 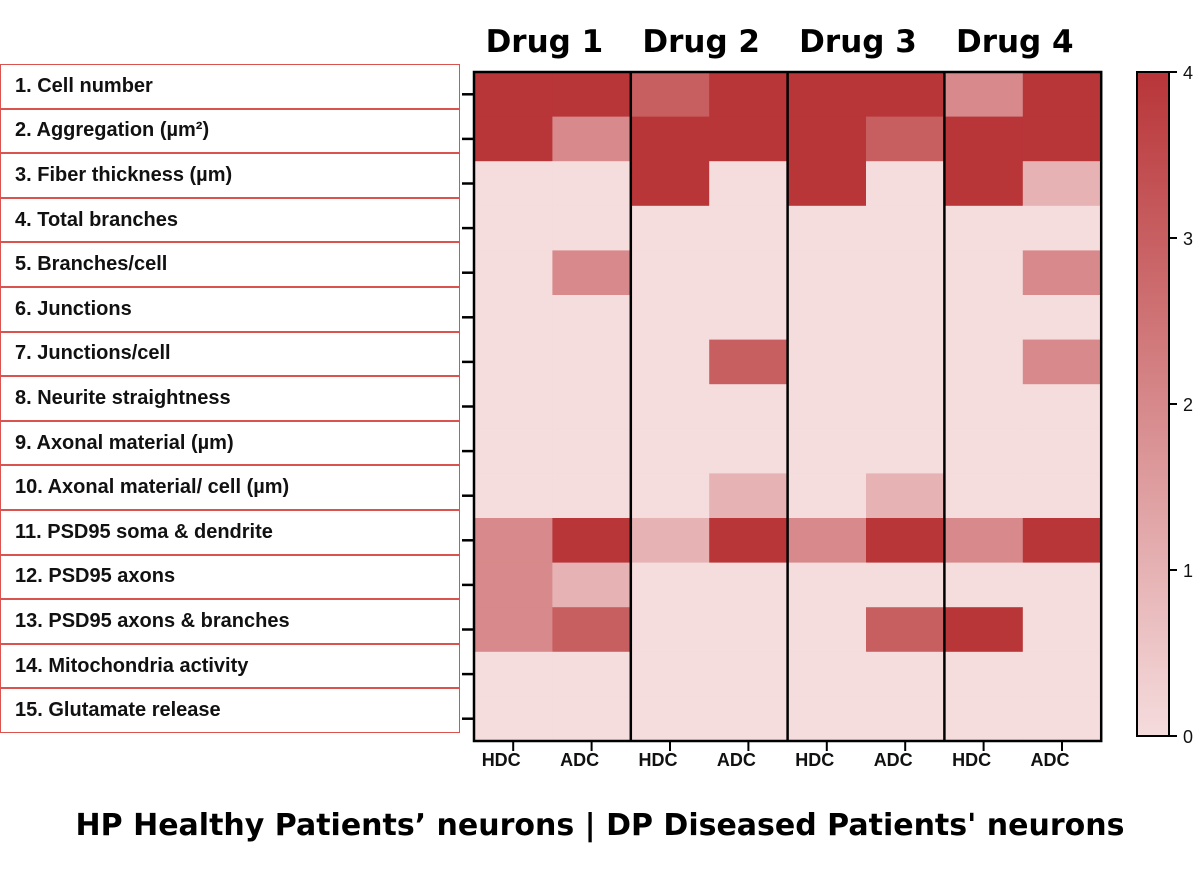 I want to click on row-label-9: 9. Axonal material (µm), so click(x=230, y=443).